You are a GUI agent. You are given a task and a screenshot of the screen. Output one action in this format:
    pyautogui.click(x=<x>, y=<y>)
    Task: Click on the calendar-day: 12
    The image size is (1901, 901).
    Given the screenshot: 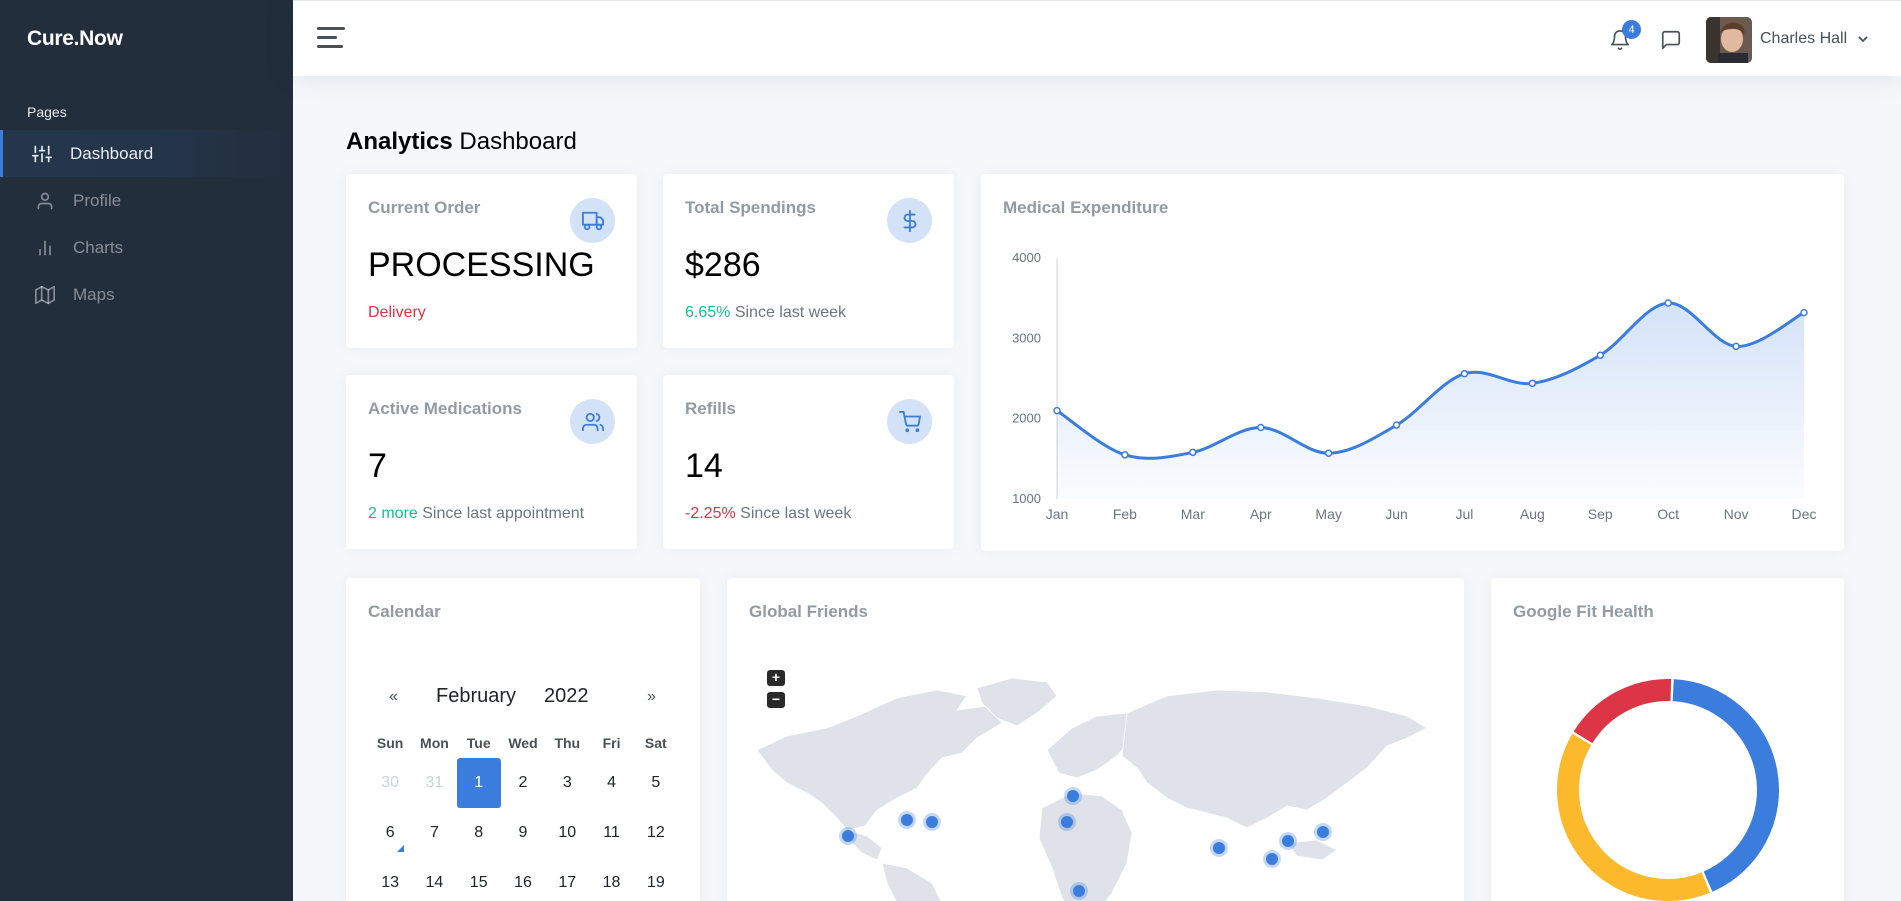 What is the action you would take?
    pyautogui.click(x=655, y=832)
    